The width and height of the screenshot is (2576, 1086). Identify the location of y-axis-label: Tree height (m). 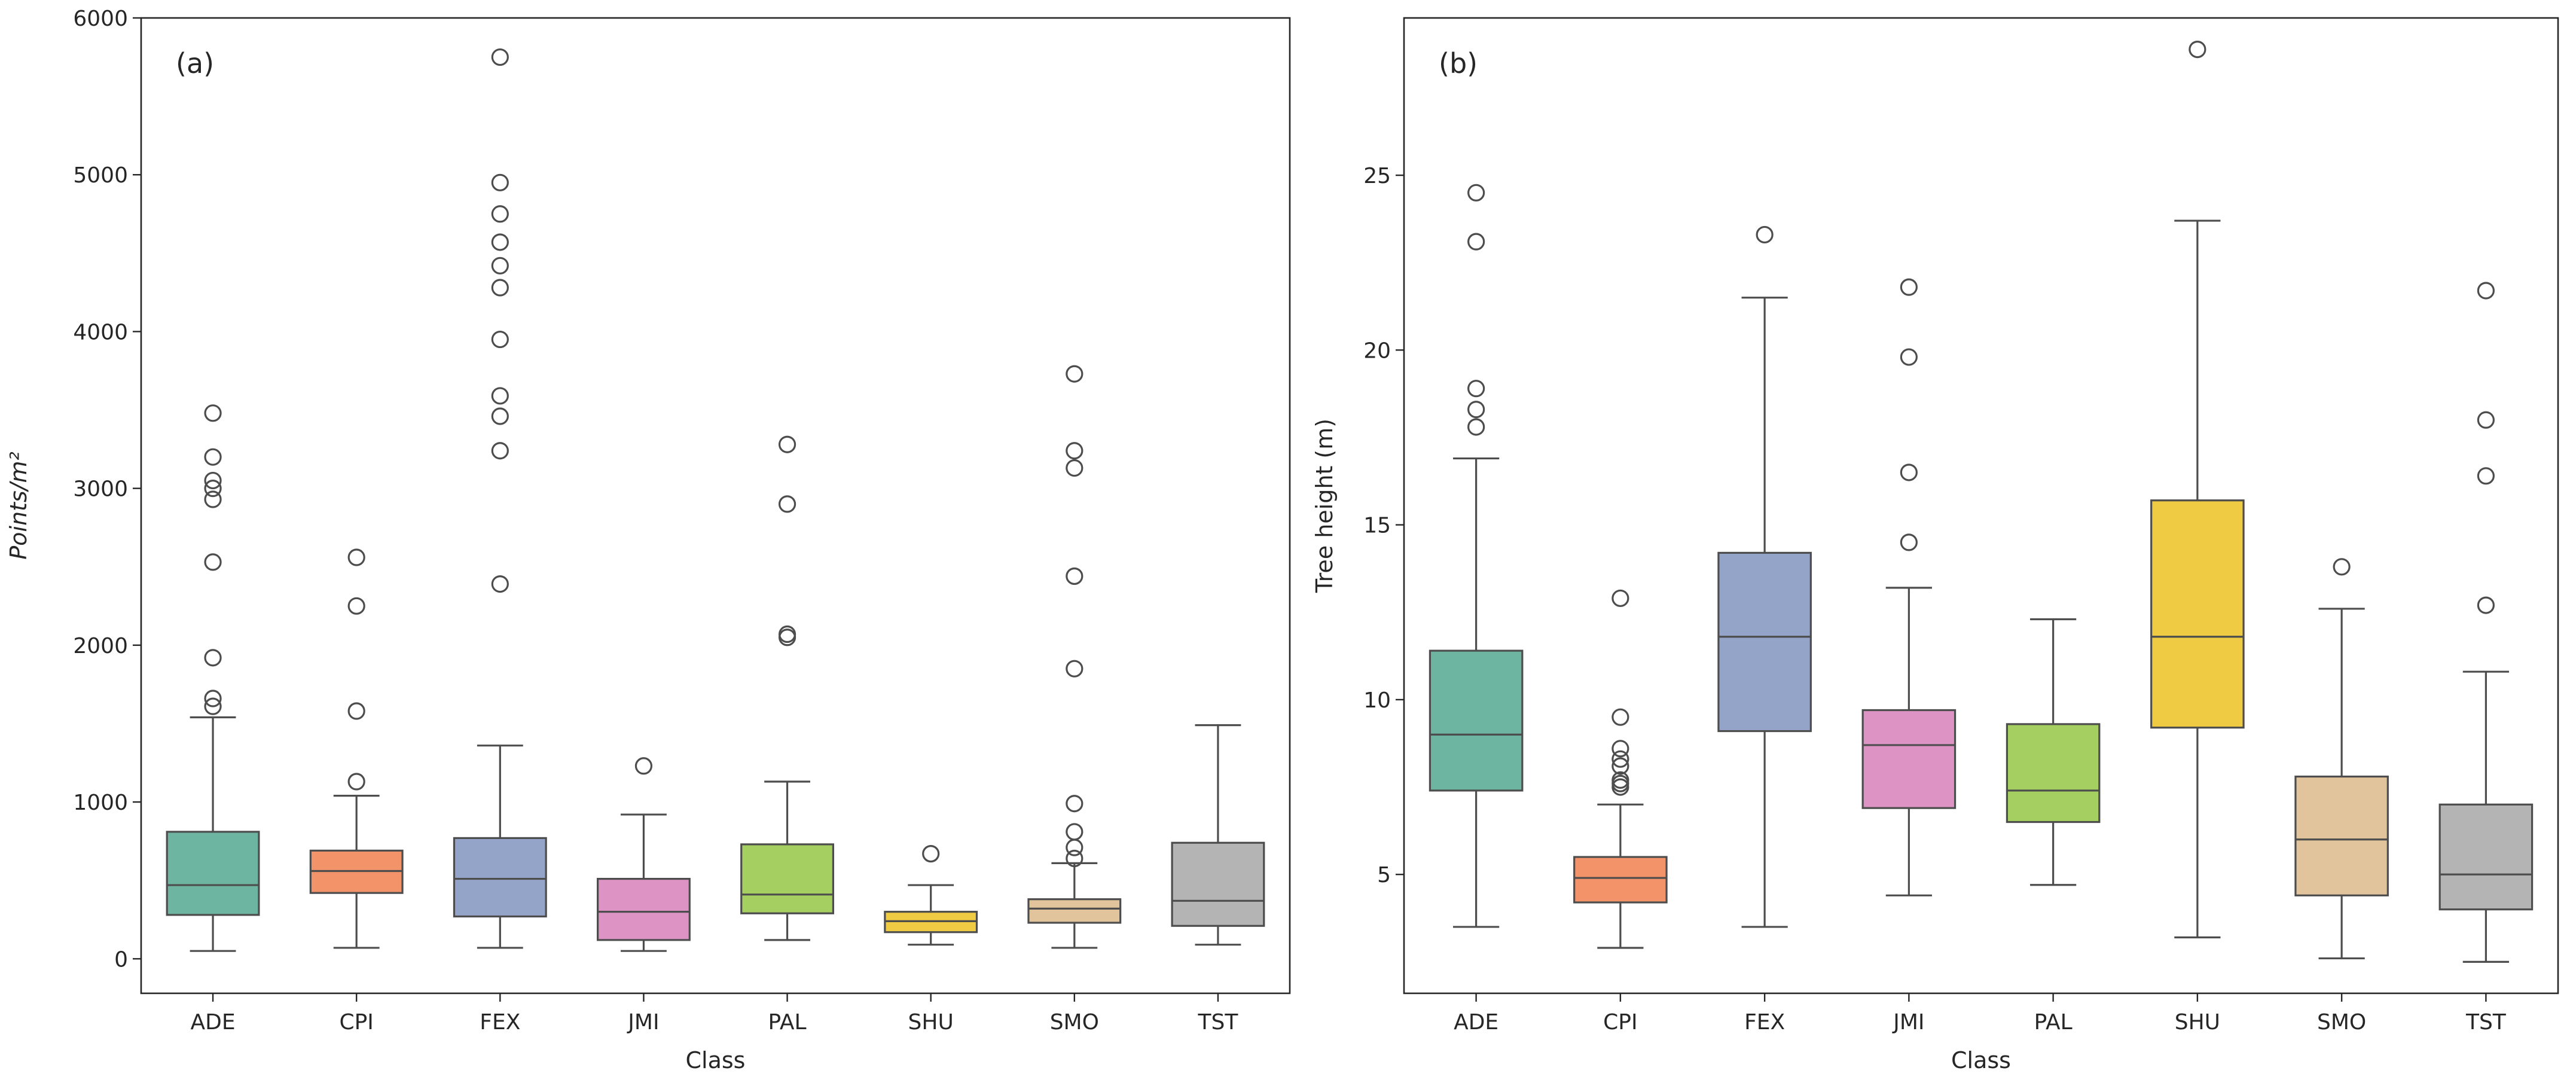
(1324, 506).